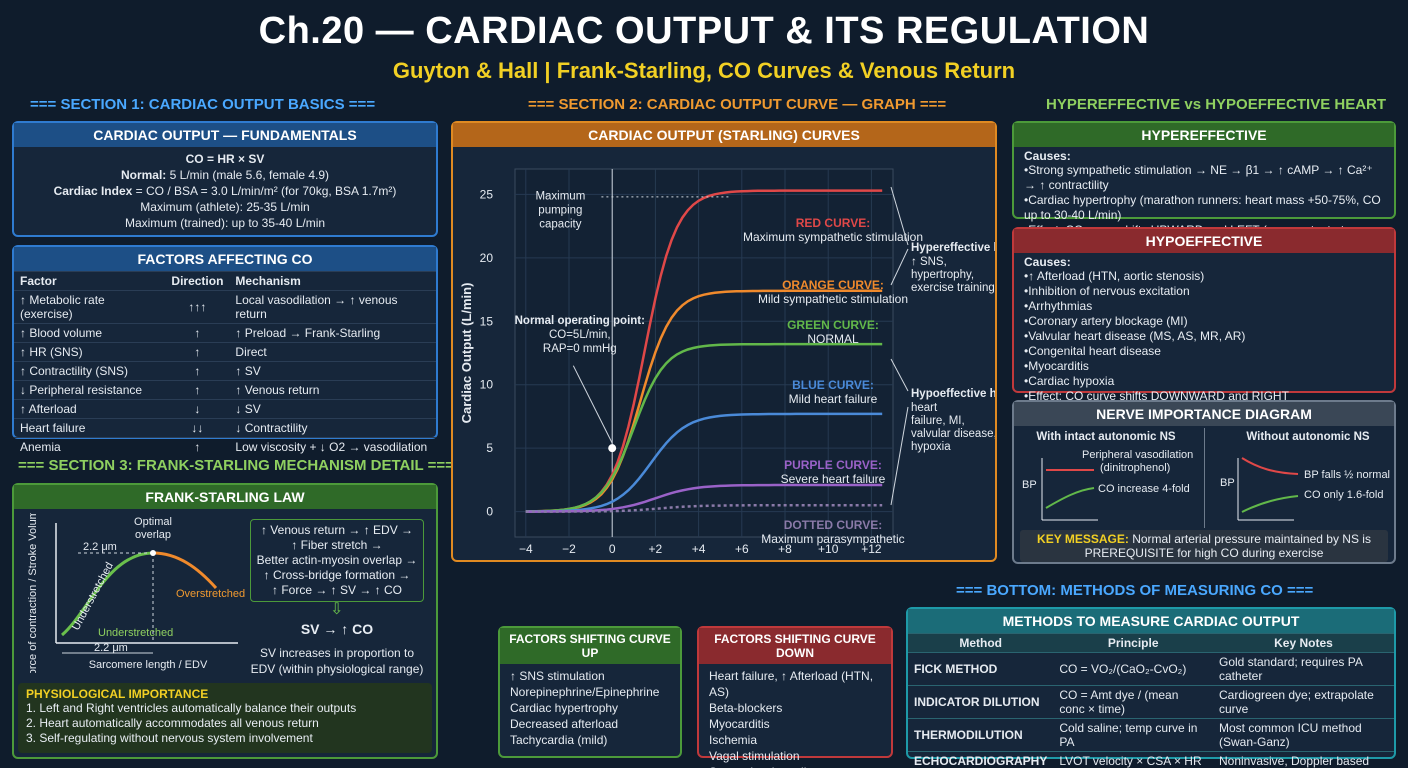 The image size is (1408, 768). I want to click on chart-y-tick: 20, so click(487, 258).